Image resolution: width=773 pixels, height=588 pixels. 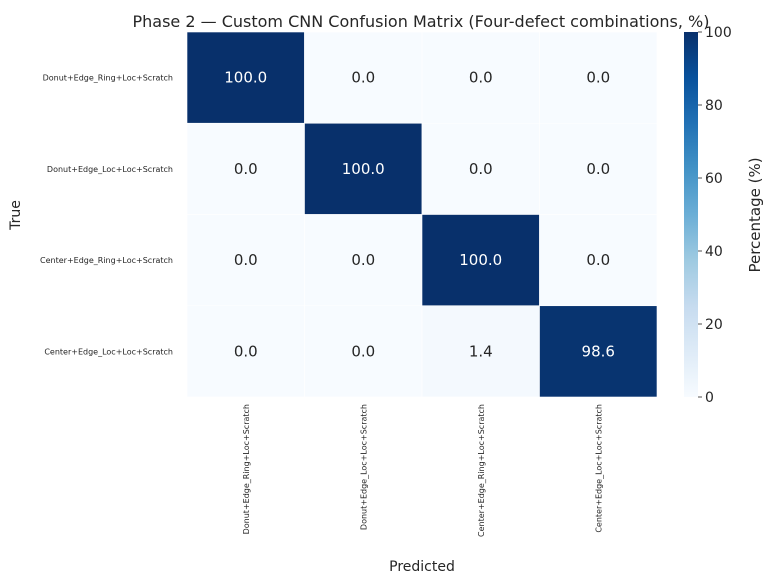 What do you see at coordinates (108, 351) in the screenshot?
I see `y-tick-label: Center+Edge_Loc+Loc+Scratch` at bounding box center [108, 351].